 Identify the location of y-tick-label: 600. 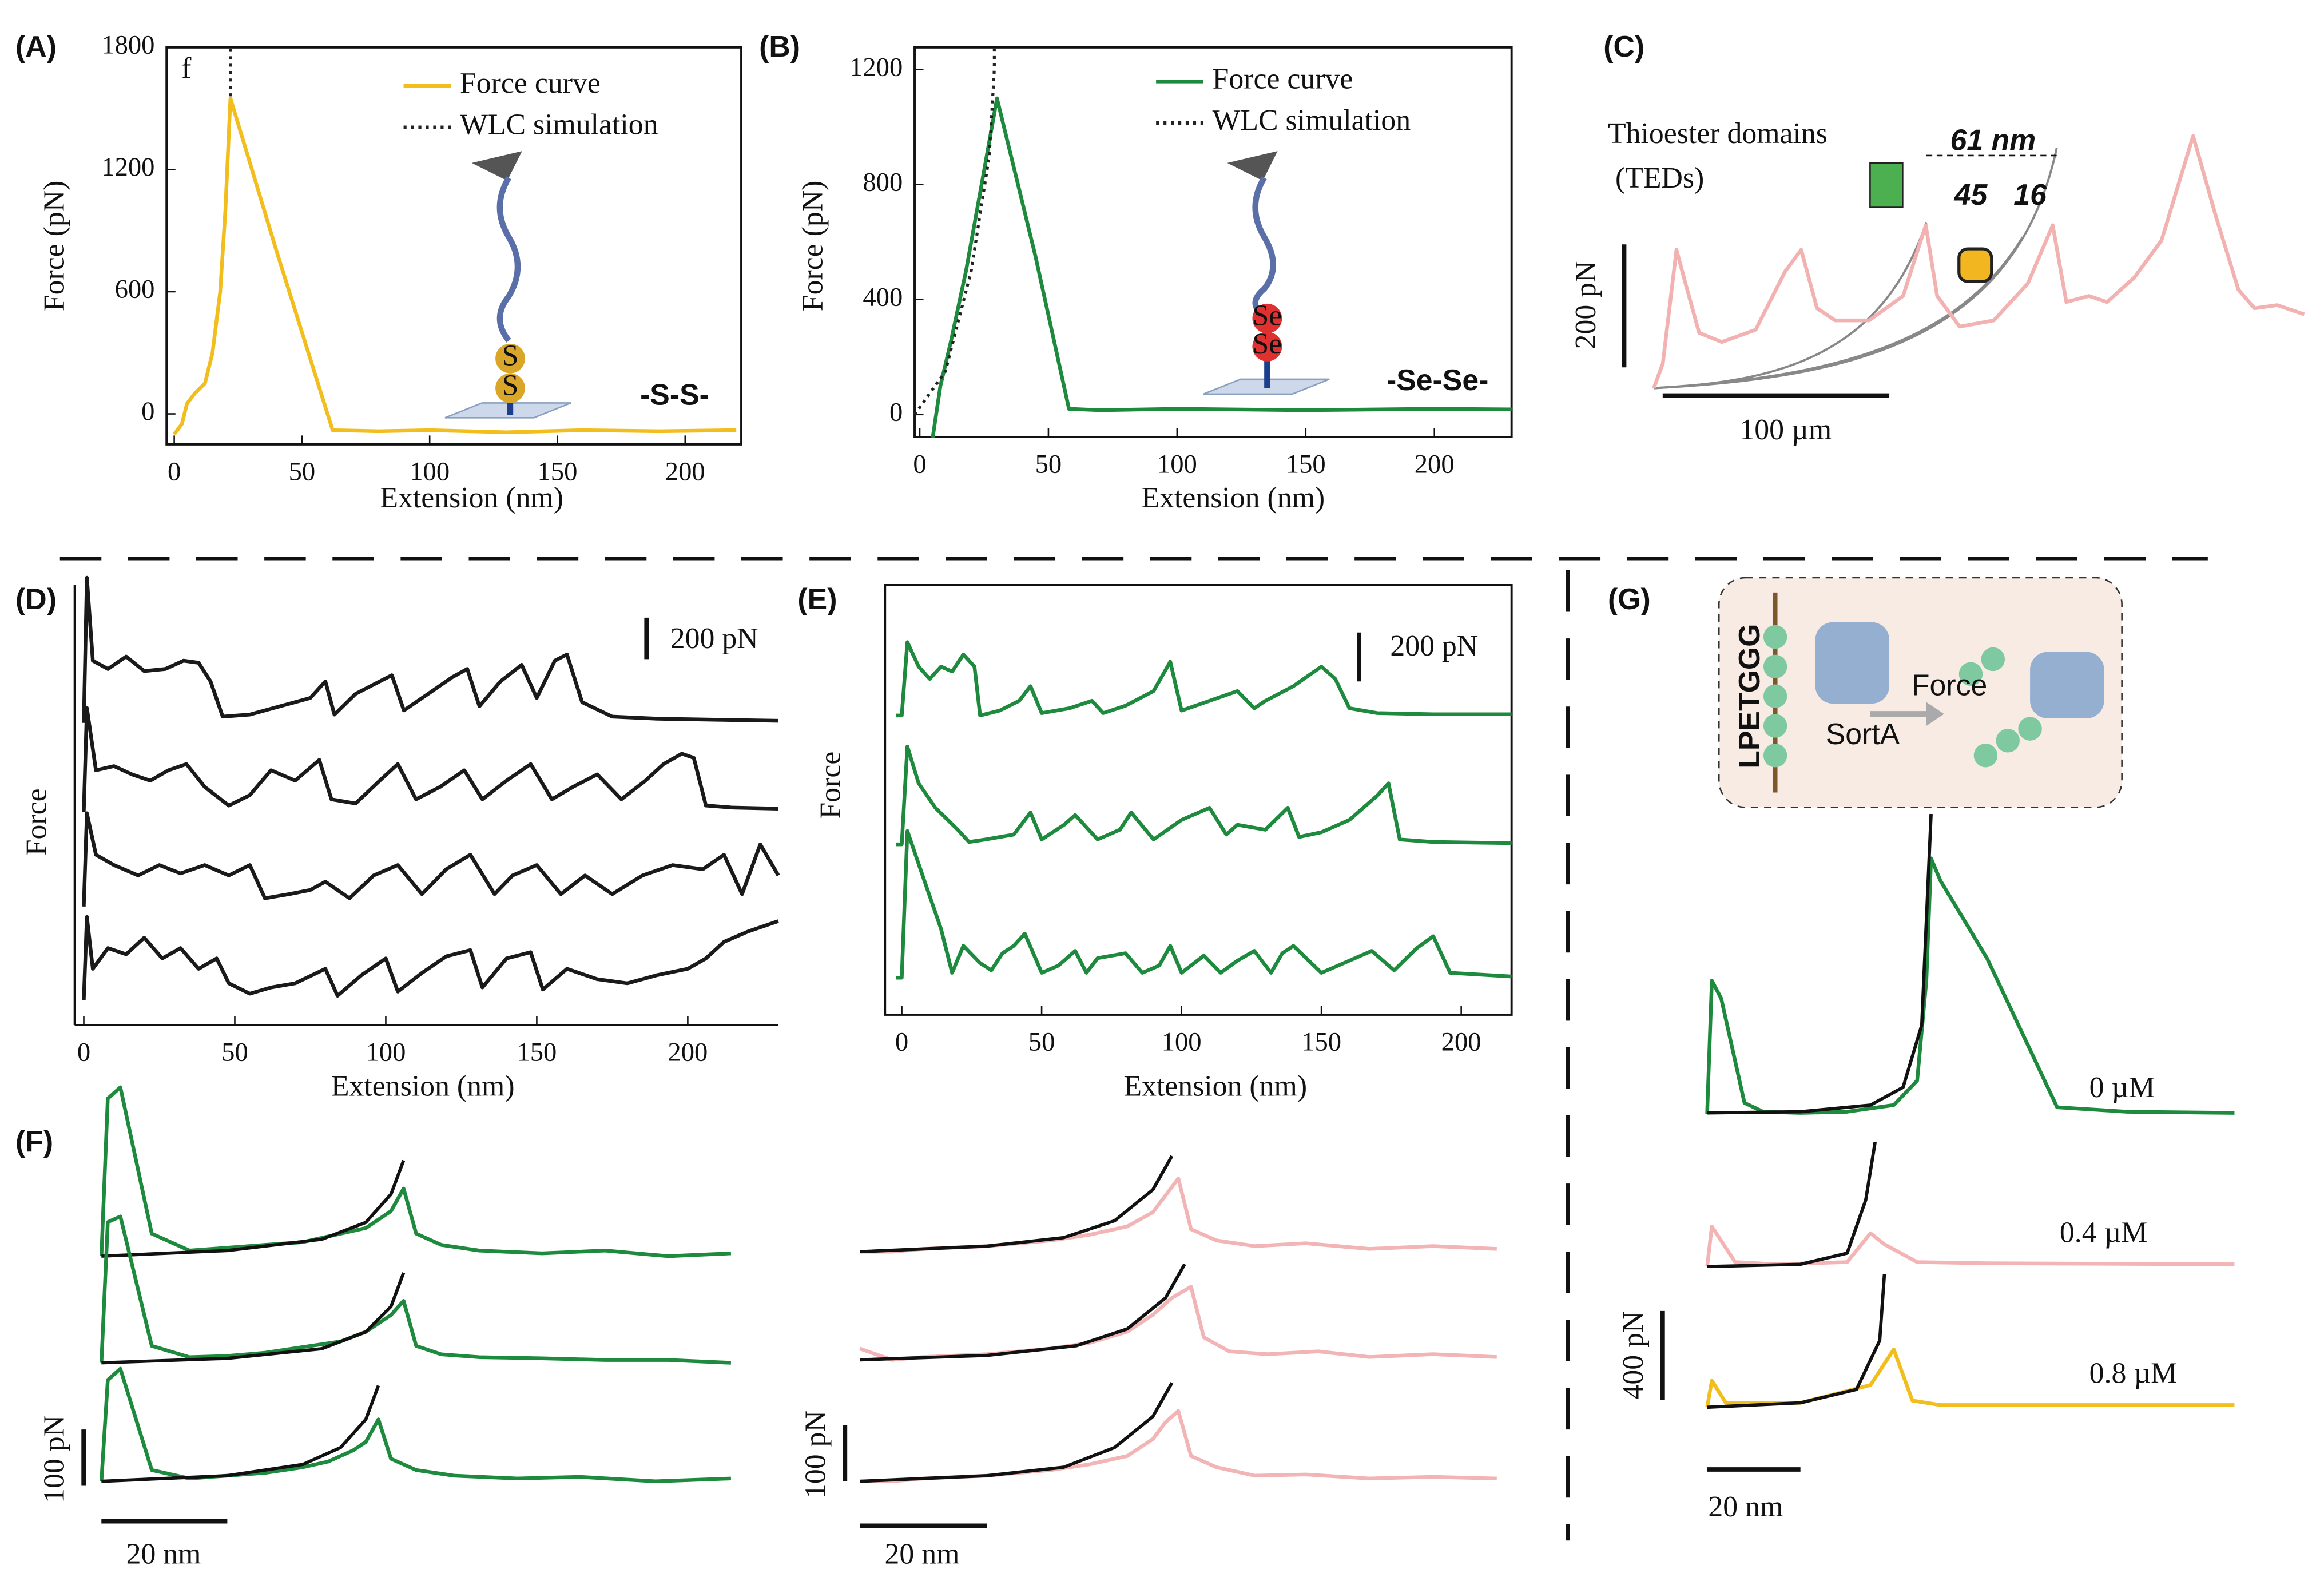
(135, 289).